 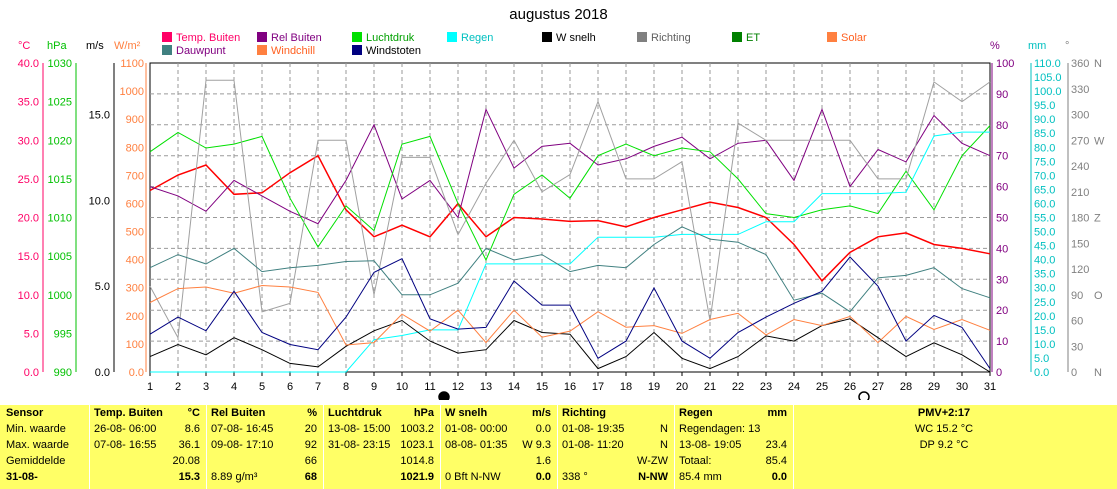 I want to click on dir-tick-label: 270, so click(x=1080, y=141).